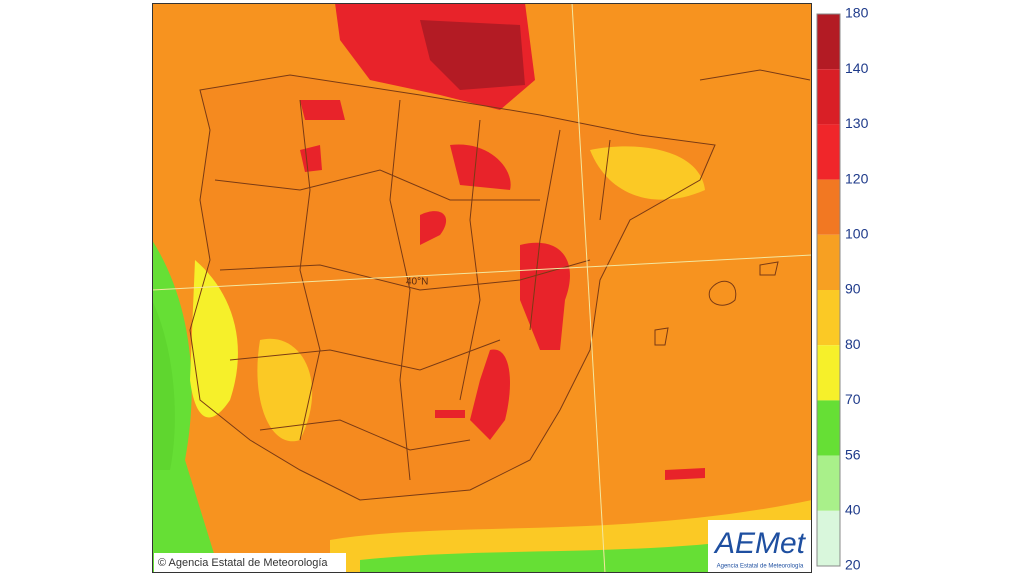 Image resolution: width=1024 pixels, height=576 pixels. I want to click on latitude-label: 40°N, so click(417, 282).